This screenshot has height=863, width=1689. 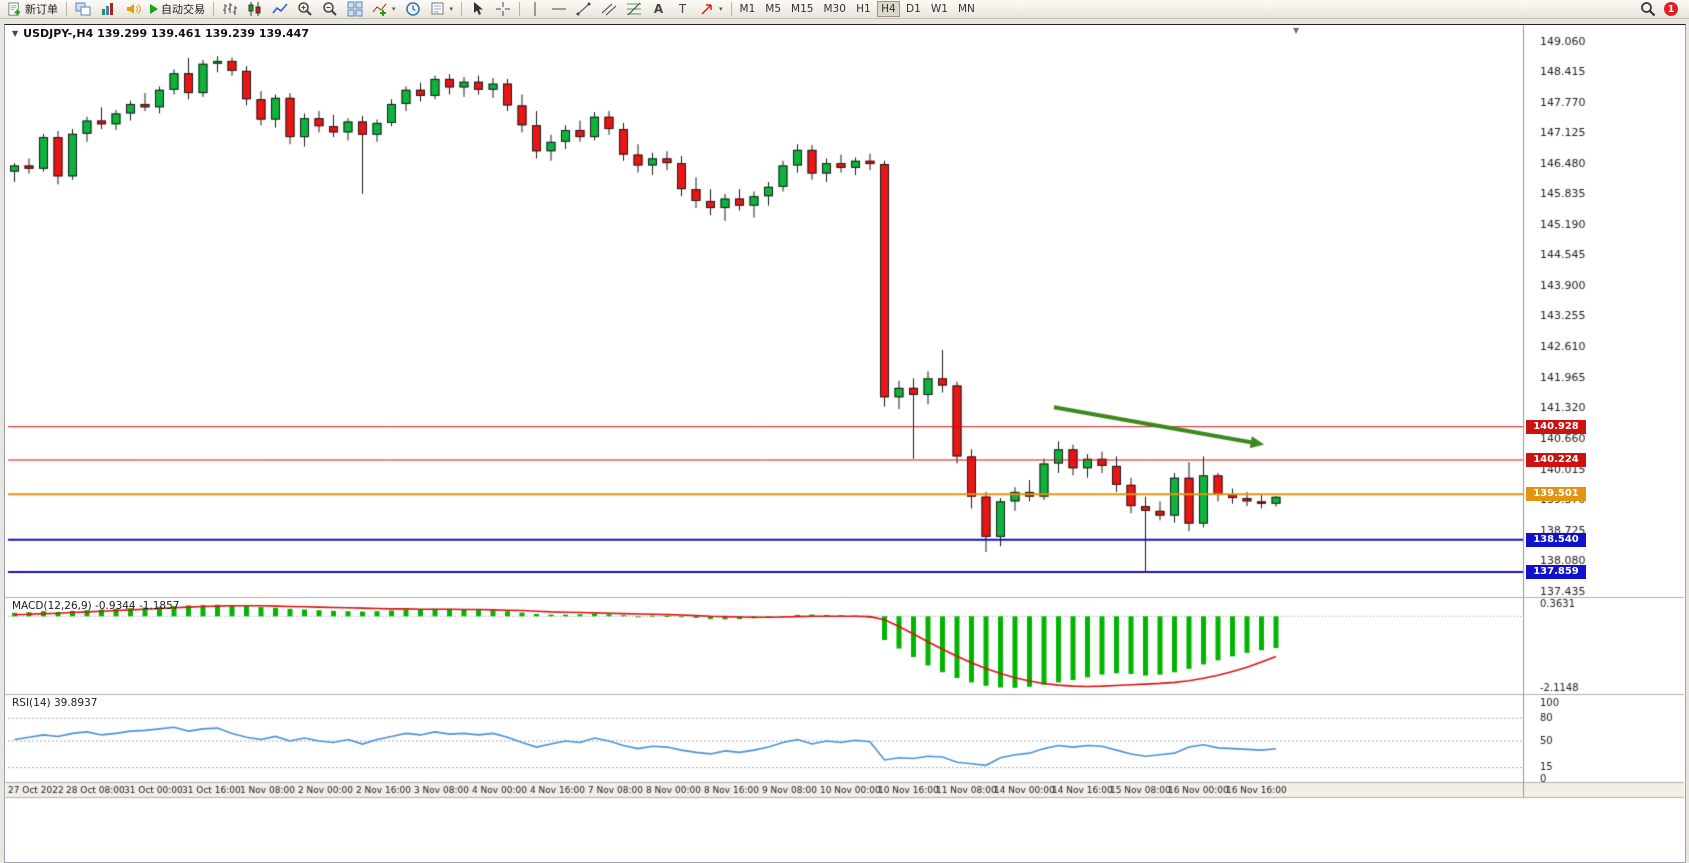 I want to click on candlestick-chart-button, so click(x=255, y=9).